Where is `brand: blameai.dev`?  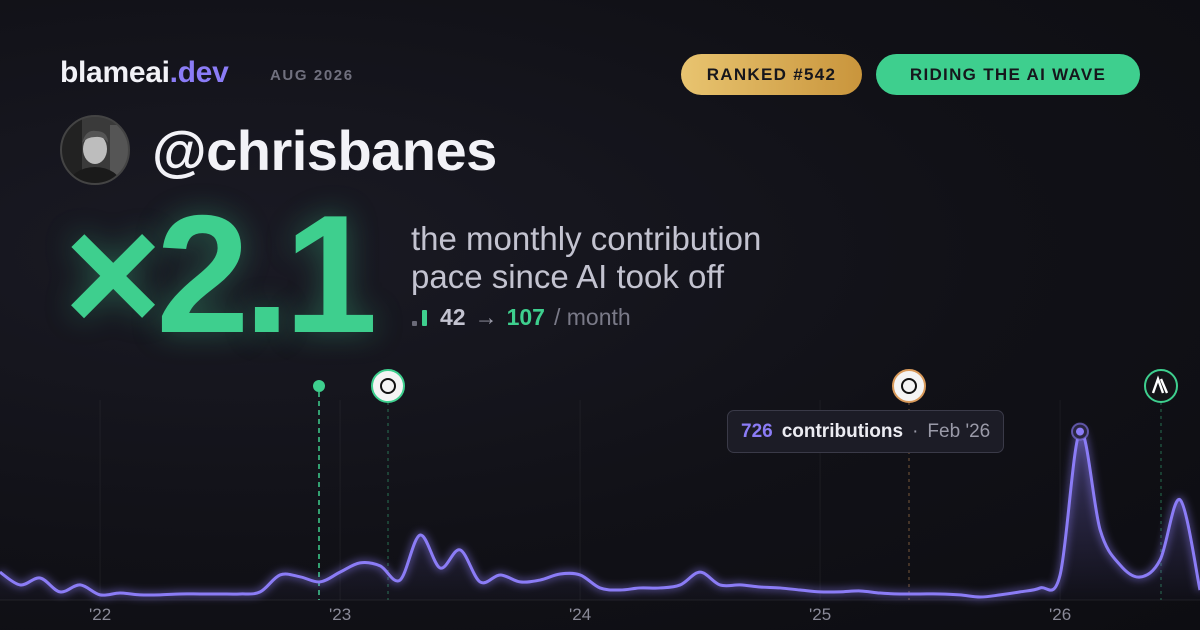
brand: blameai.dev is located at coordinates (144, 73).